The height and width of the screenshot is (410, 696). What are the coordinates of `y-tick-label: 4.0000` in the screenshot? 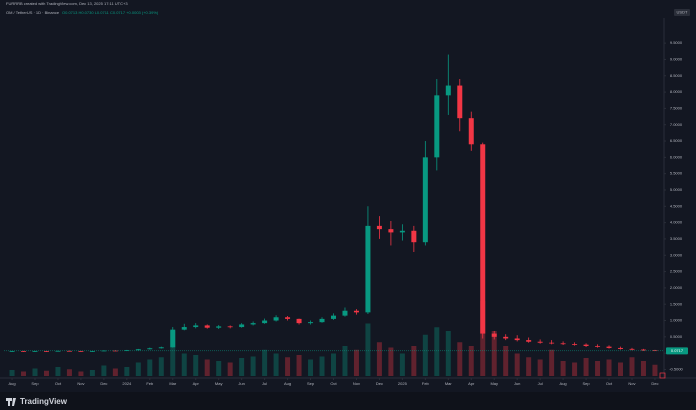 It's located at (676, 222).